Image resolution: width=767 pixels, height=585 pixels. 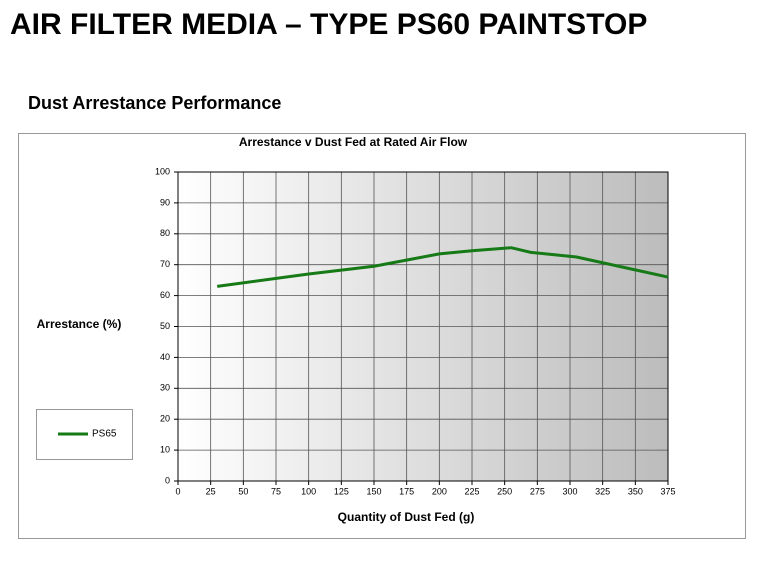 What do you see at coordinates (635, 491) in the screenshot?
I see `x-tick-label: 350` at bounding box center [635, 491].